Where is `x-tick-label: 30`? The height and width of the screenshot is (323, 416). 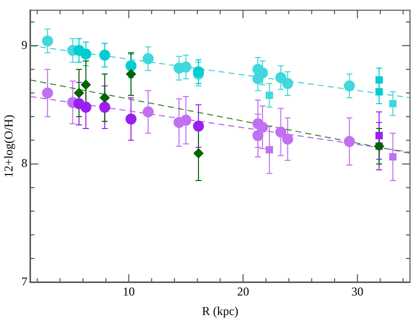 x-tick-label: 30 is located at coordinates (357, 291).